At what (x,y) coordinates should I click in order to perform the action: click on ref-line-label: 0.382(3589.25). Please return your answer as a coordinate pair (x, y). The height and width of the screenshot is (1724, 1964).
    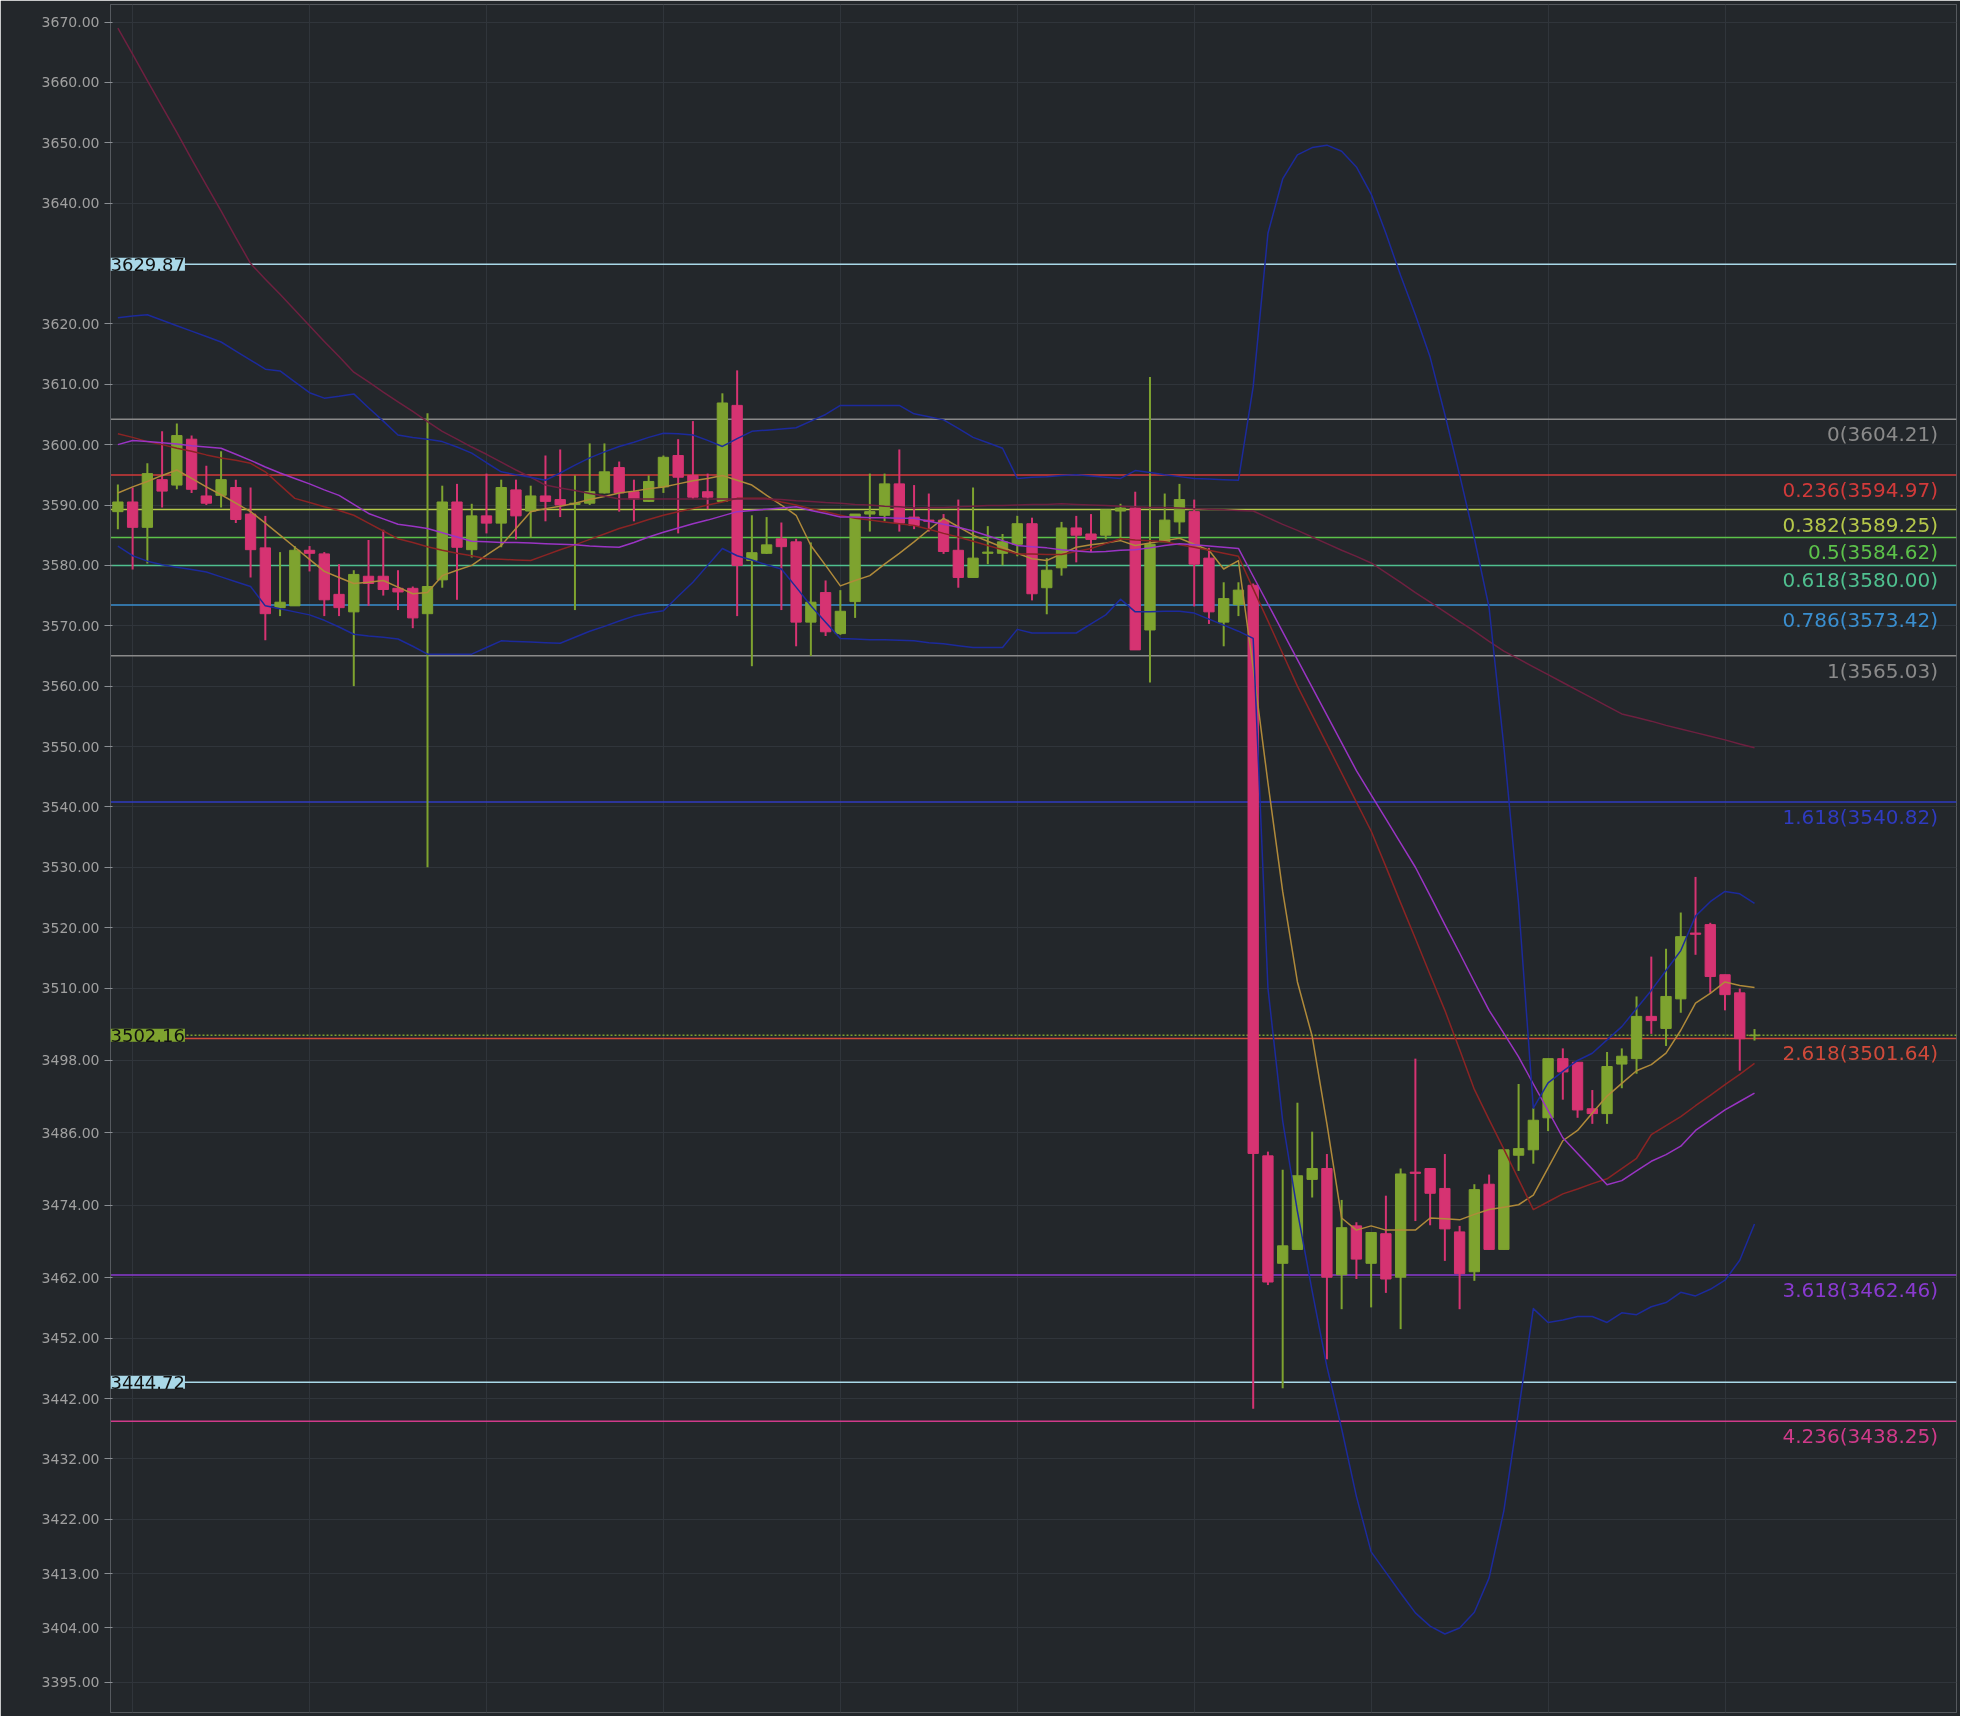
    Looking at the image, I should click on (1860, 524).